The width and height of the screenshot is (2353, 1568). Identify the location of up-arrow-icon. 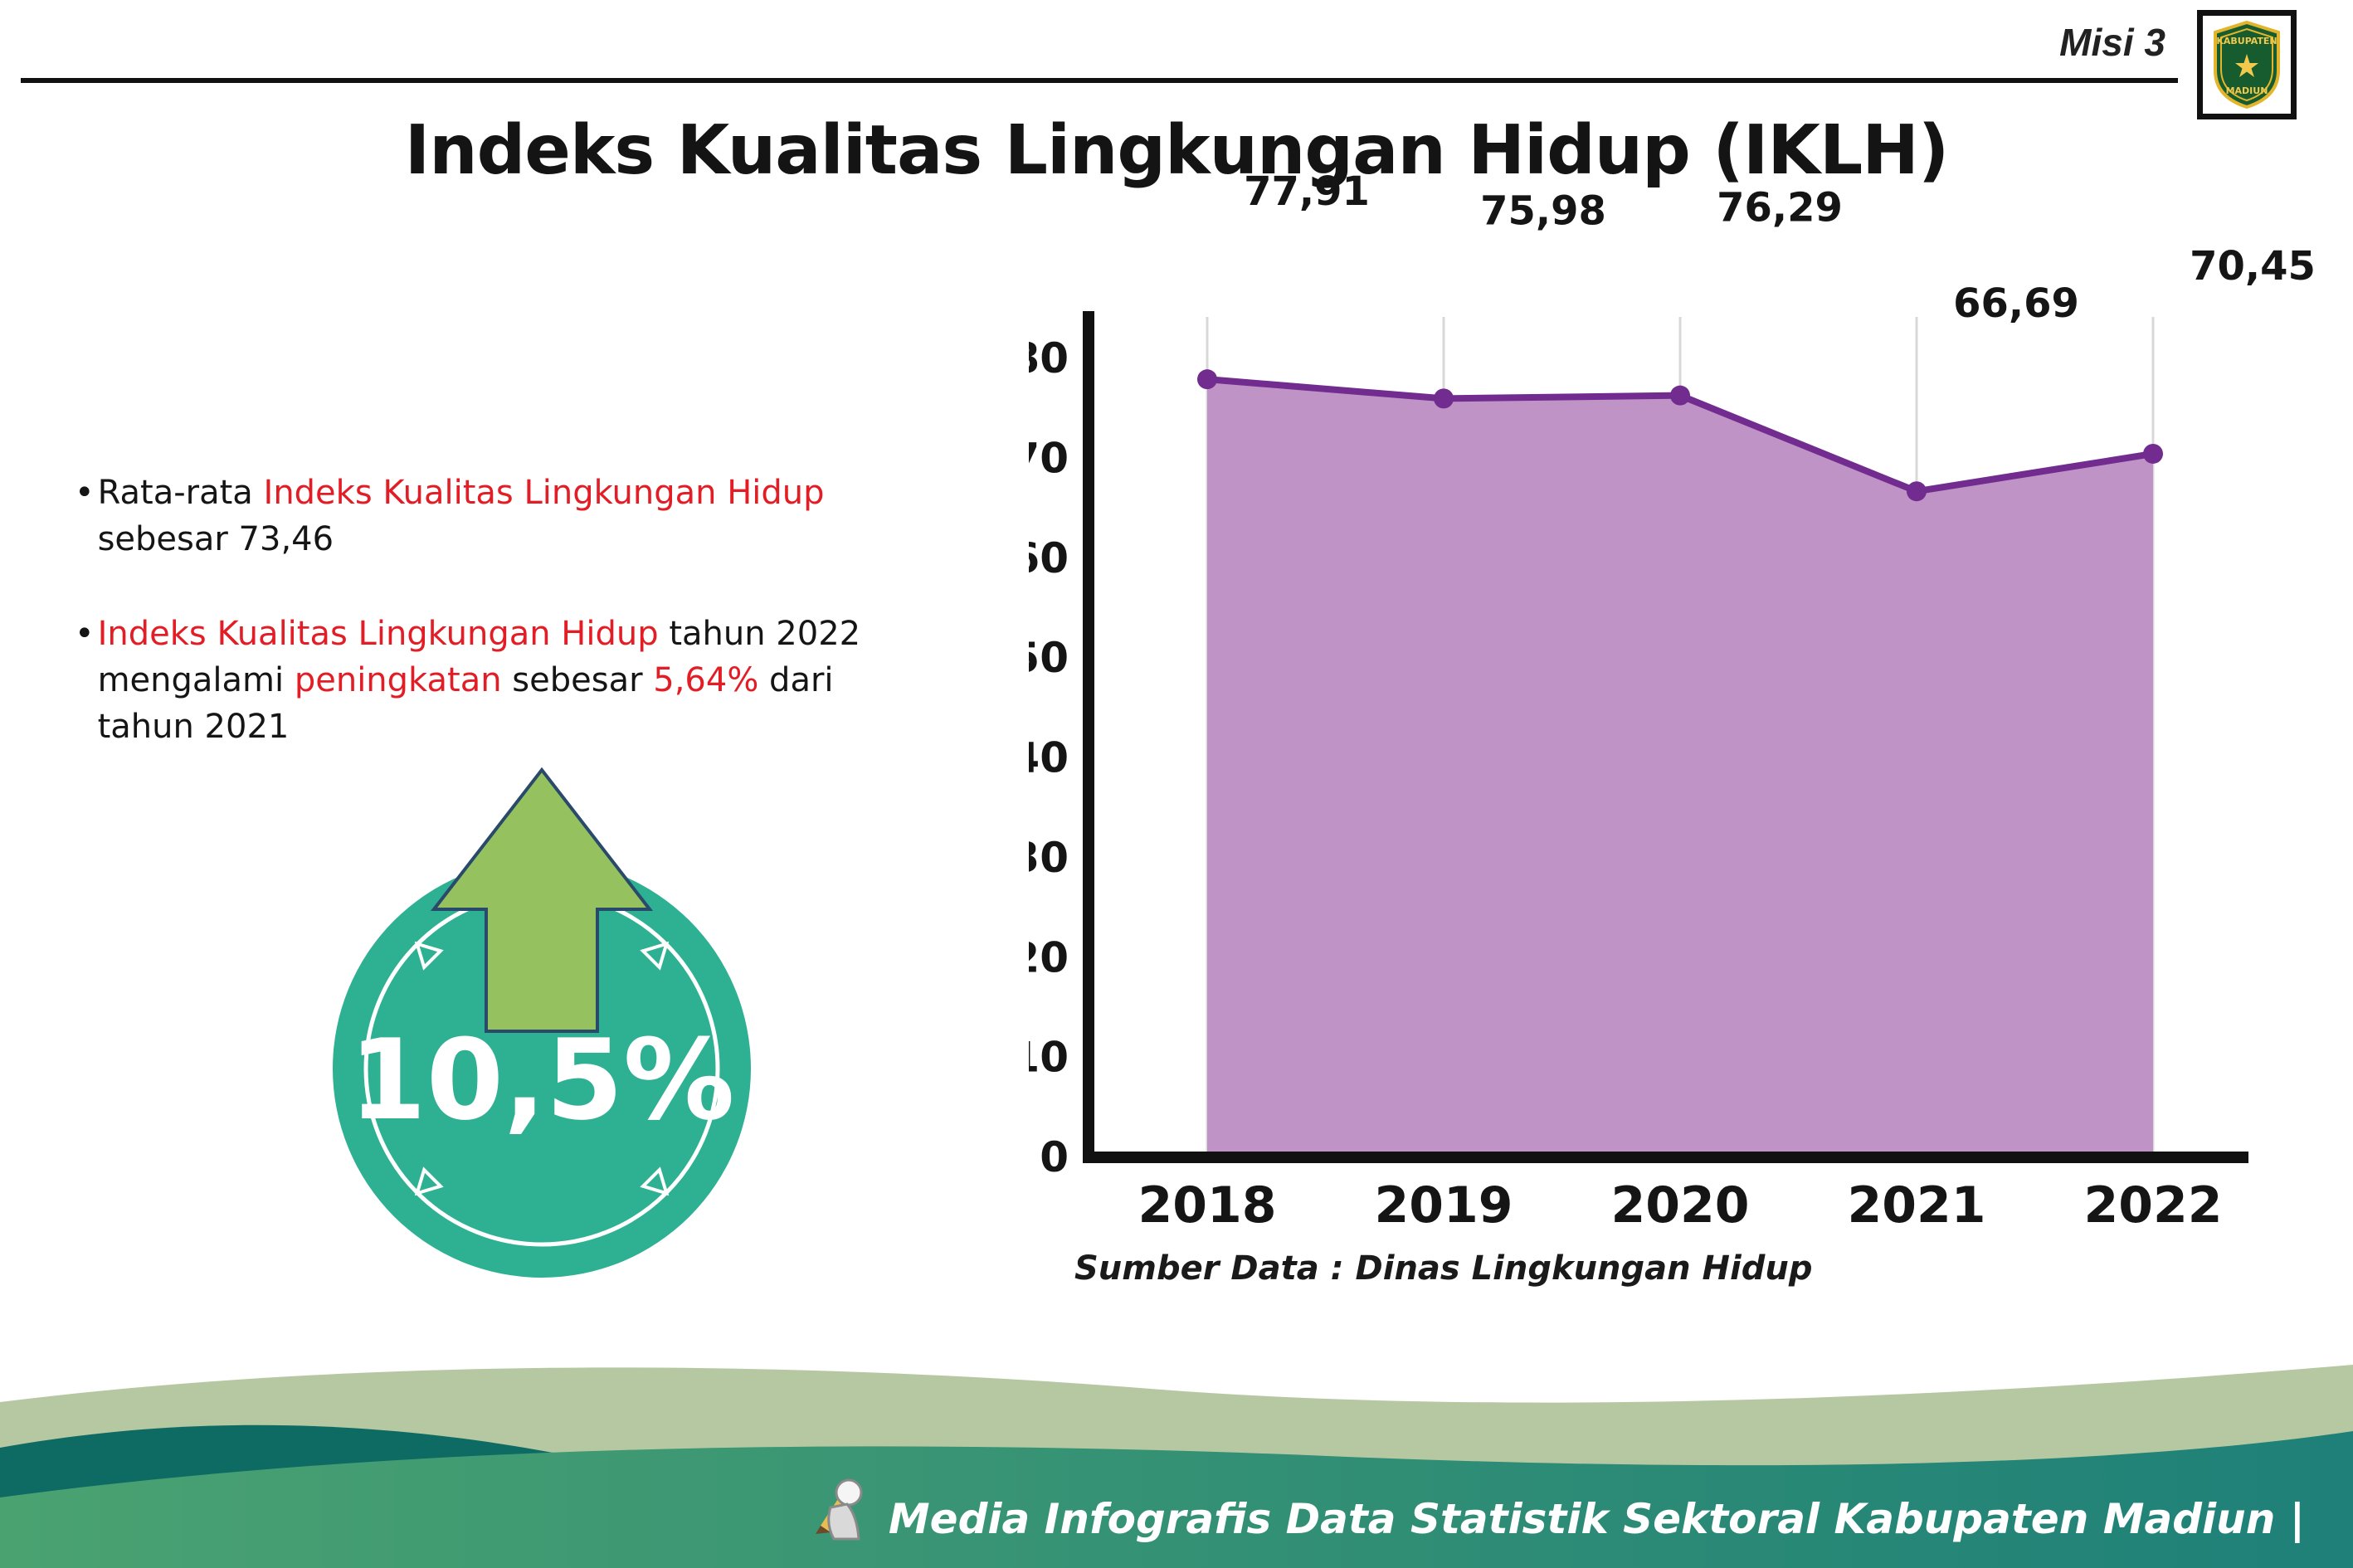
(542, 900).